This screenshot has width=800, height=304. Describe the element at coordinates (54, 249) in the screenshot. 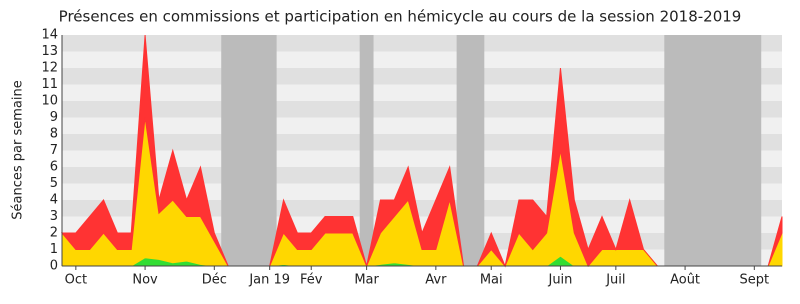

I see `y-tick-label: 1` at that location.